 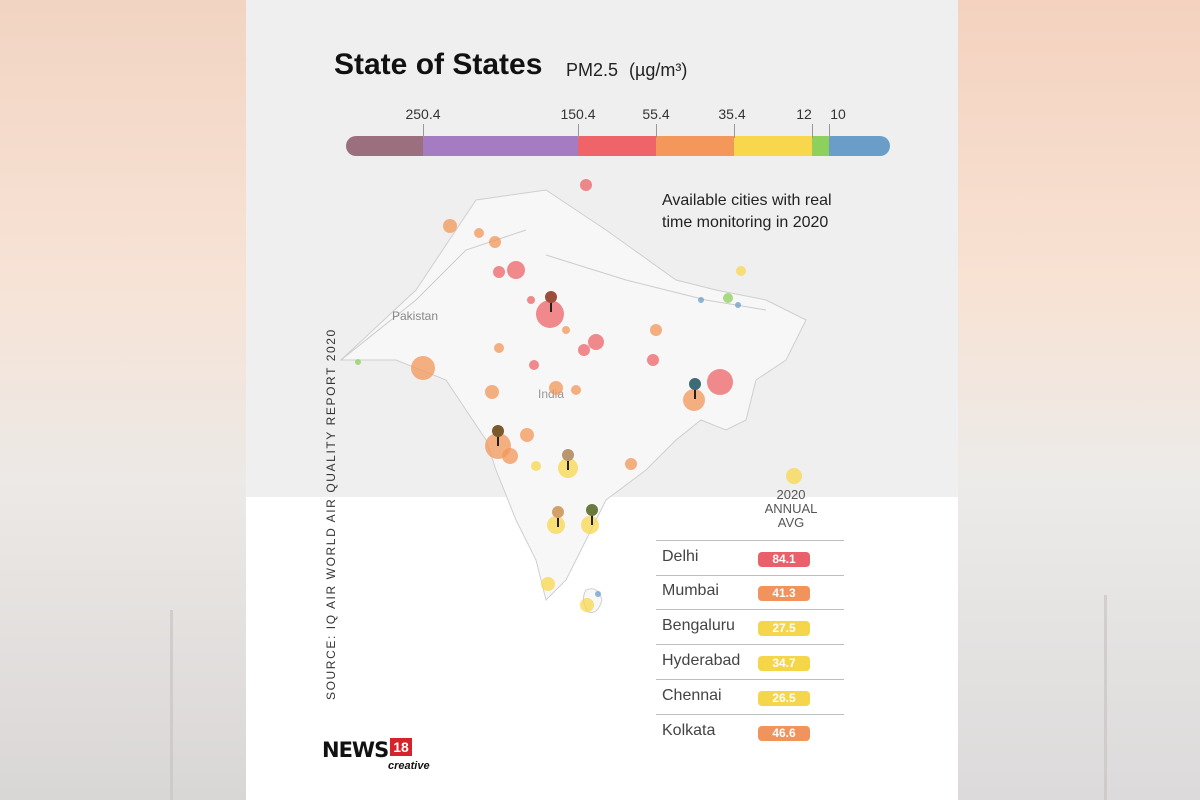 I want to click on city-name: Mumbai, so click(x=690, y=590).